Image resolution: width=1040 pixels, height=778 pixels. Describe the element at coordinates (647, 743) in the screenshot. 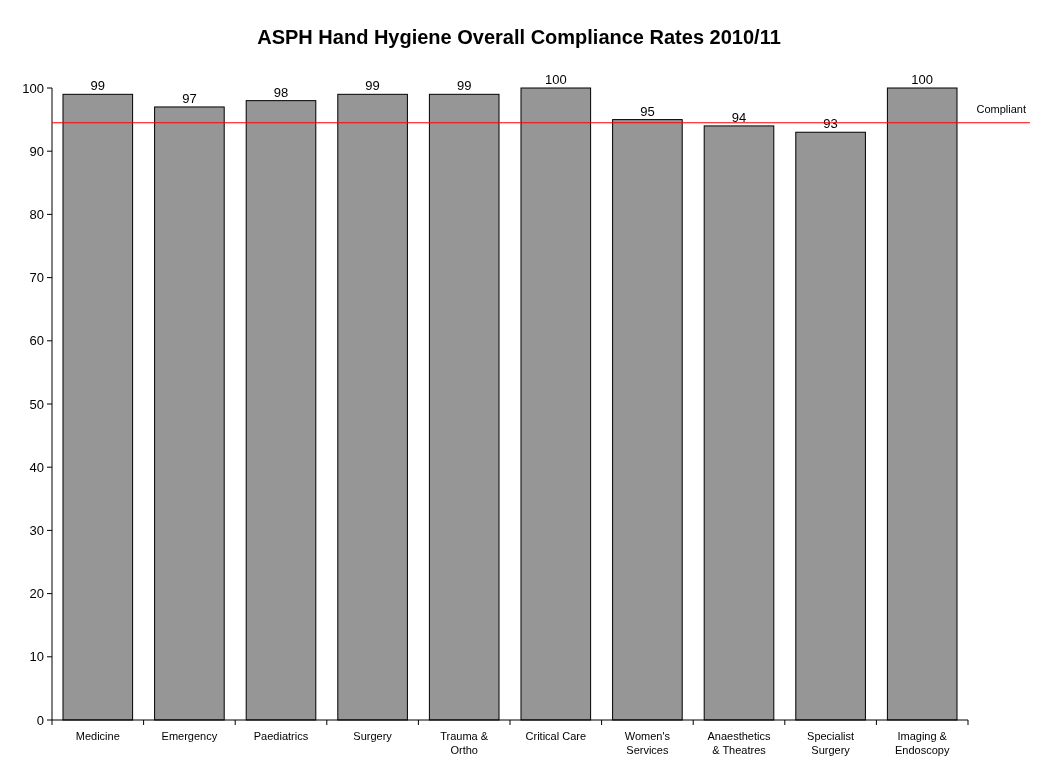

I see `x-tick-label: Women's Services` at that location.